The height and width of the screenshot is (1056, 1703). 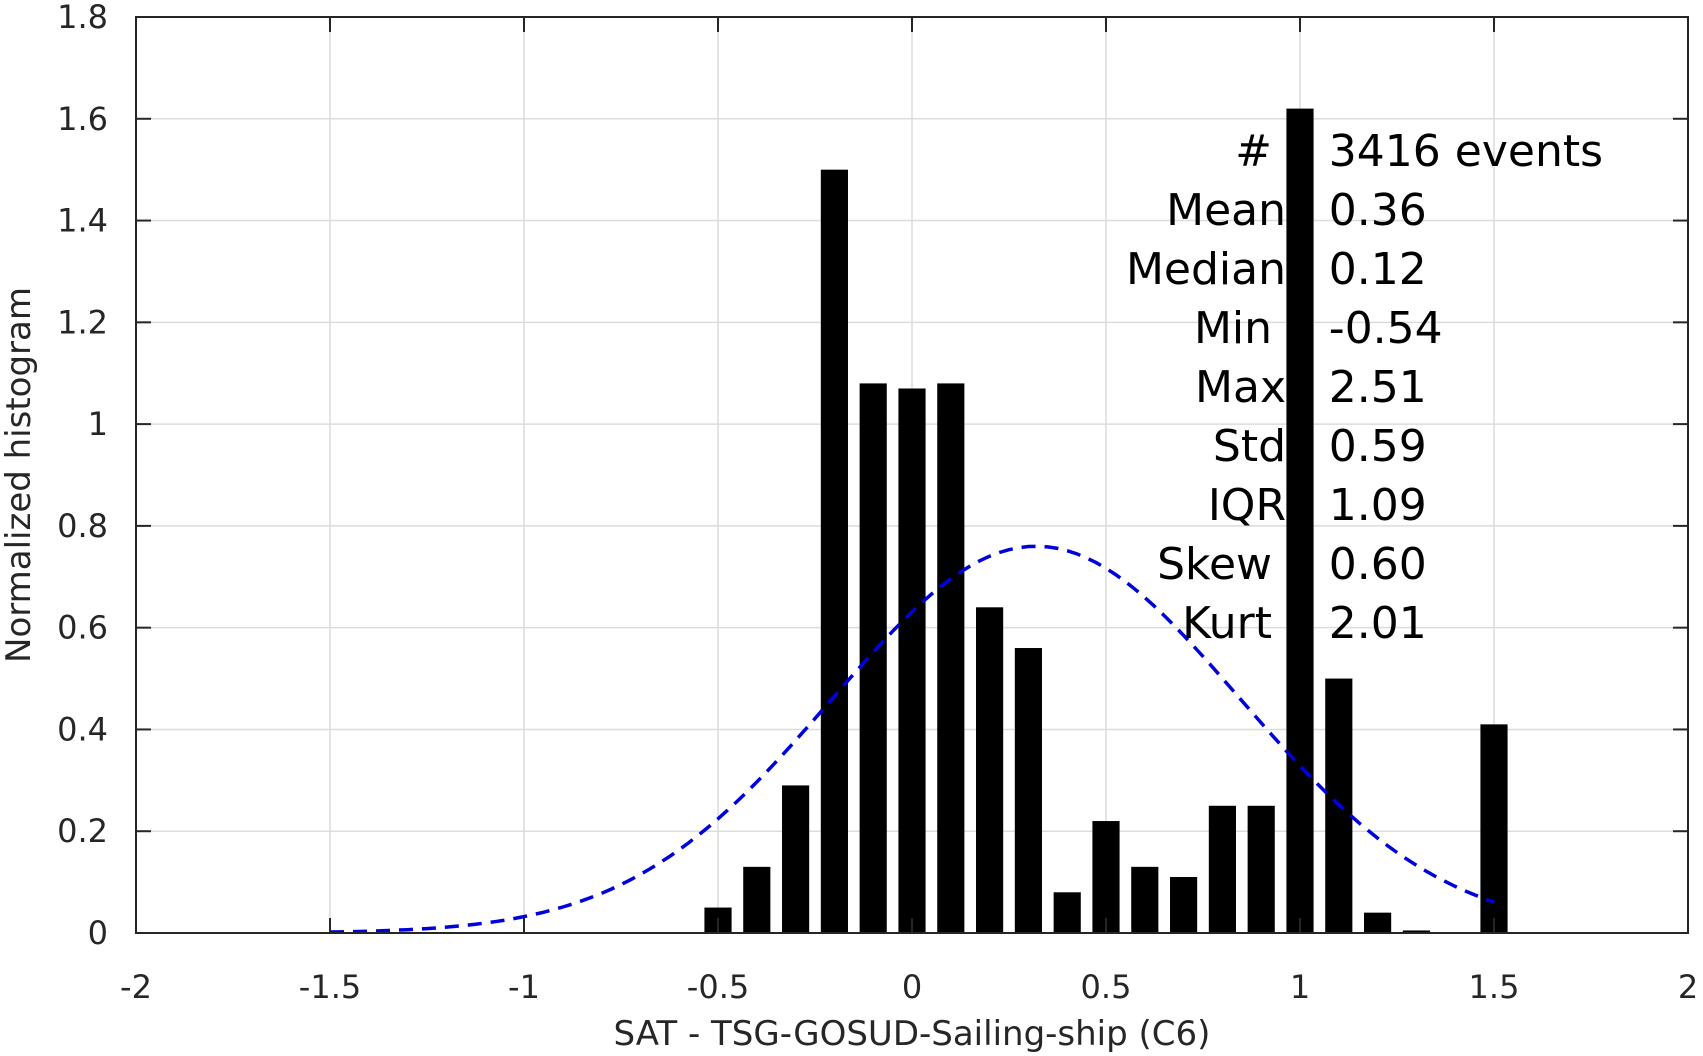 I want to click on stat-value: : 2.01, so click(x=1363, y=623).